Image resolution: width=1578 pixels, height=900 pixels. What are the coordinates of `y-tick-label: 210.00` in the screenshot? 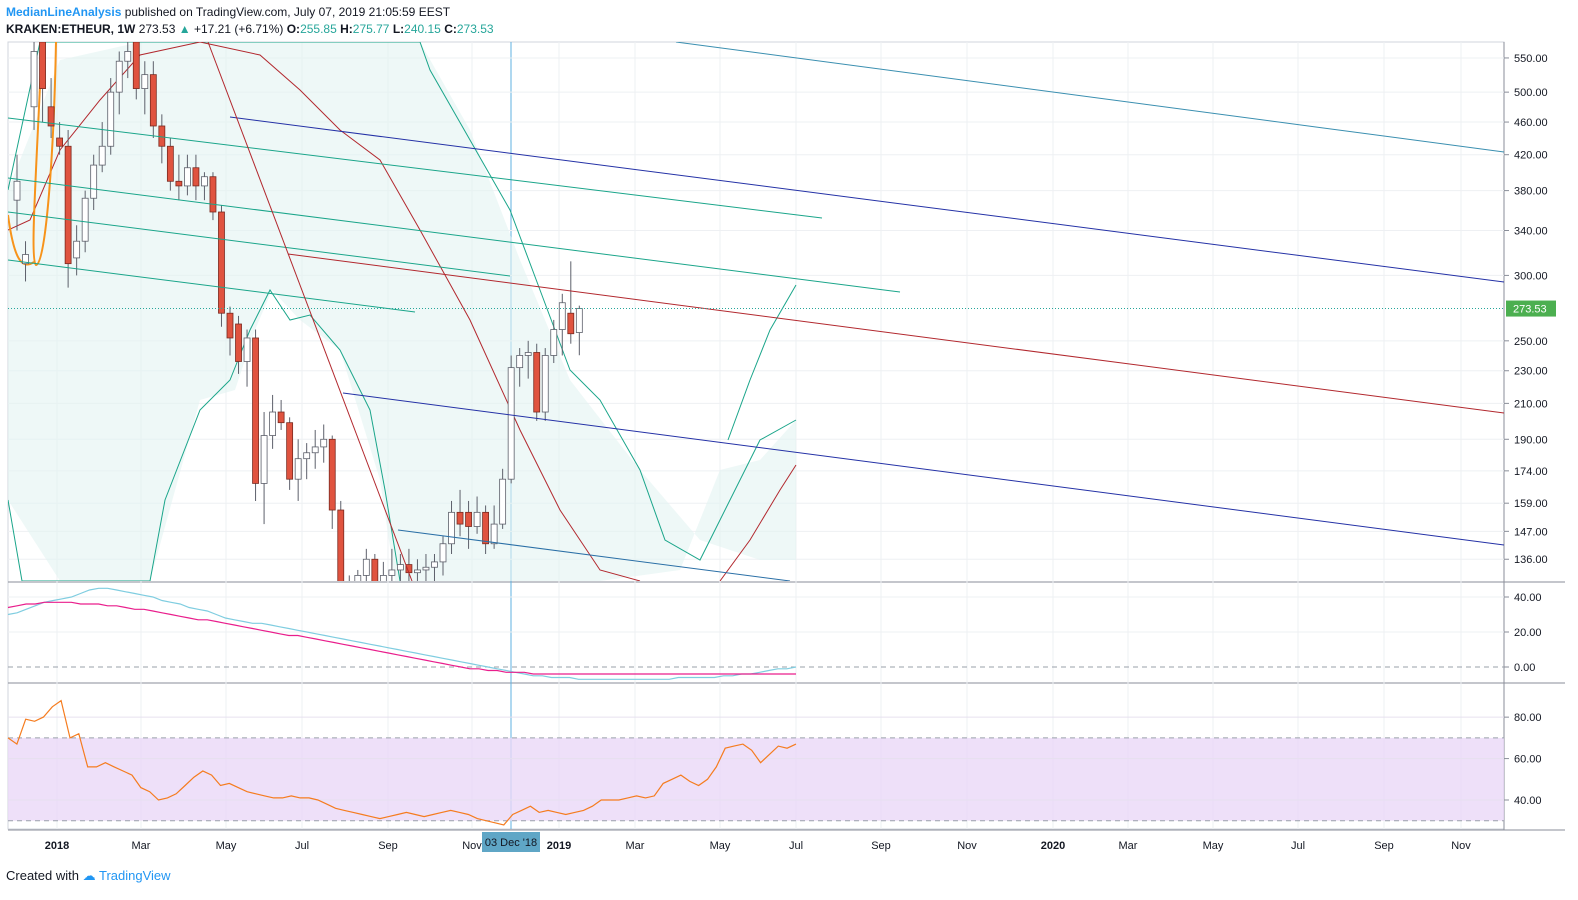 It's located at (1531, 404).